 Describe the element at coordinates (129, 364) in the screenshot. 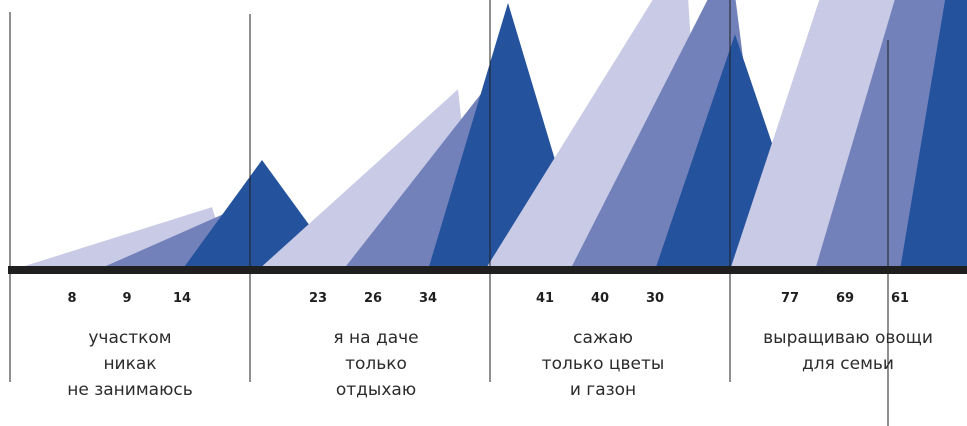

I see `group-caption-line: никак` at that location.